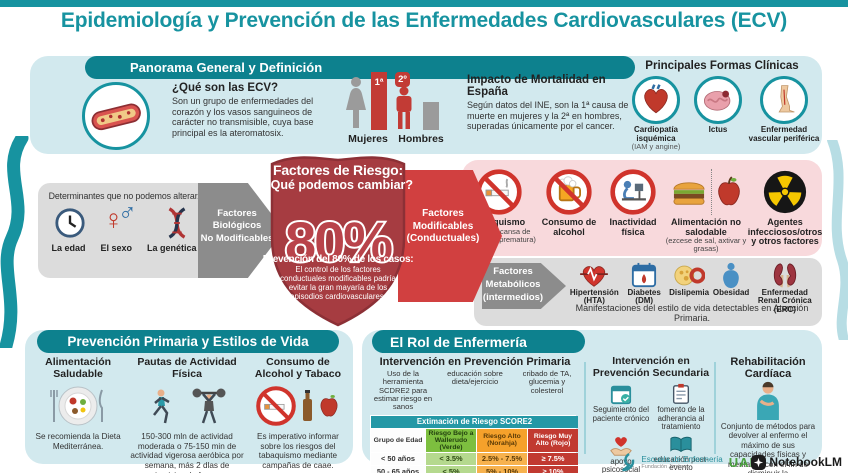 This screenshot has width=848, height=473. Describe the element at coordinates (424, 3) in the screenshot. I see `top-accent-bar` at that location.